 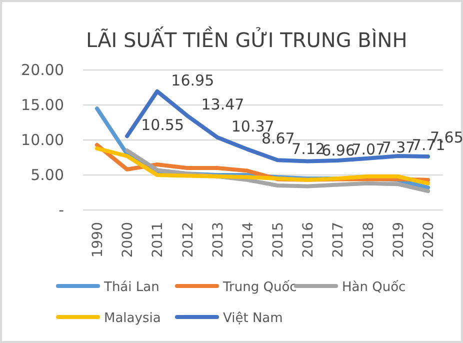 I want to click on x-tick-label: 2013, so click(x=218, y=240).